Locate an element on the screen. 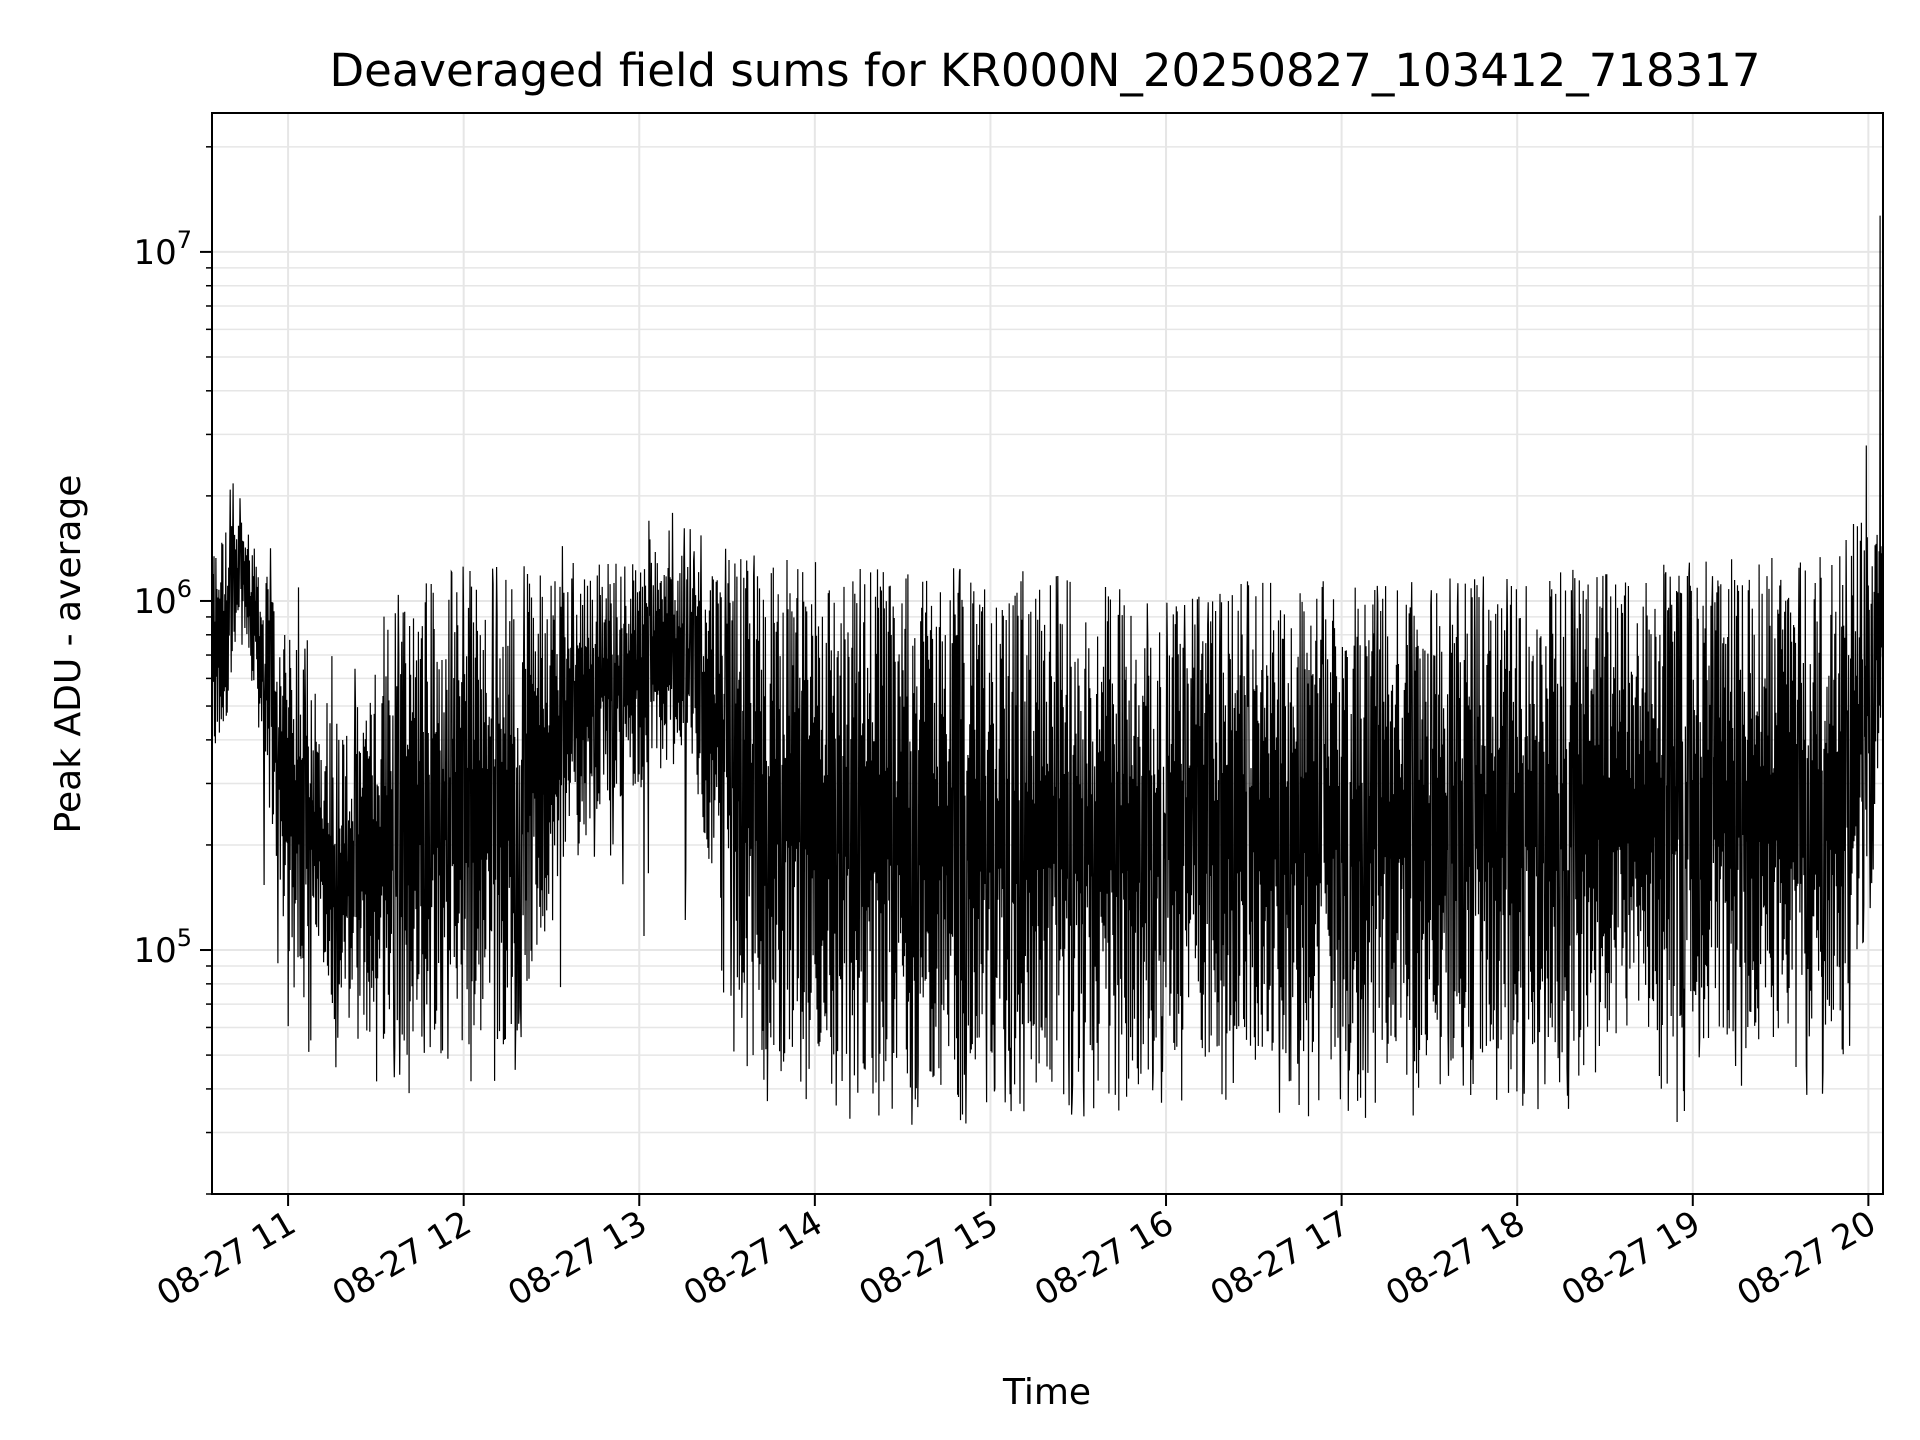 This screenshot has width=1920, height=1440. x-tick-label: 08-27 12 is located at coordinates (402, 1258).